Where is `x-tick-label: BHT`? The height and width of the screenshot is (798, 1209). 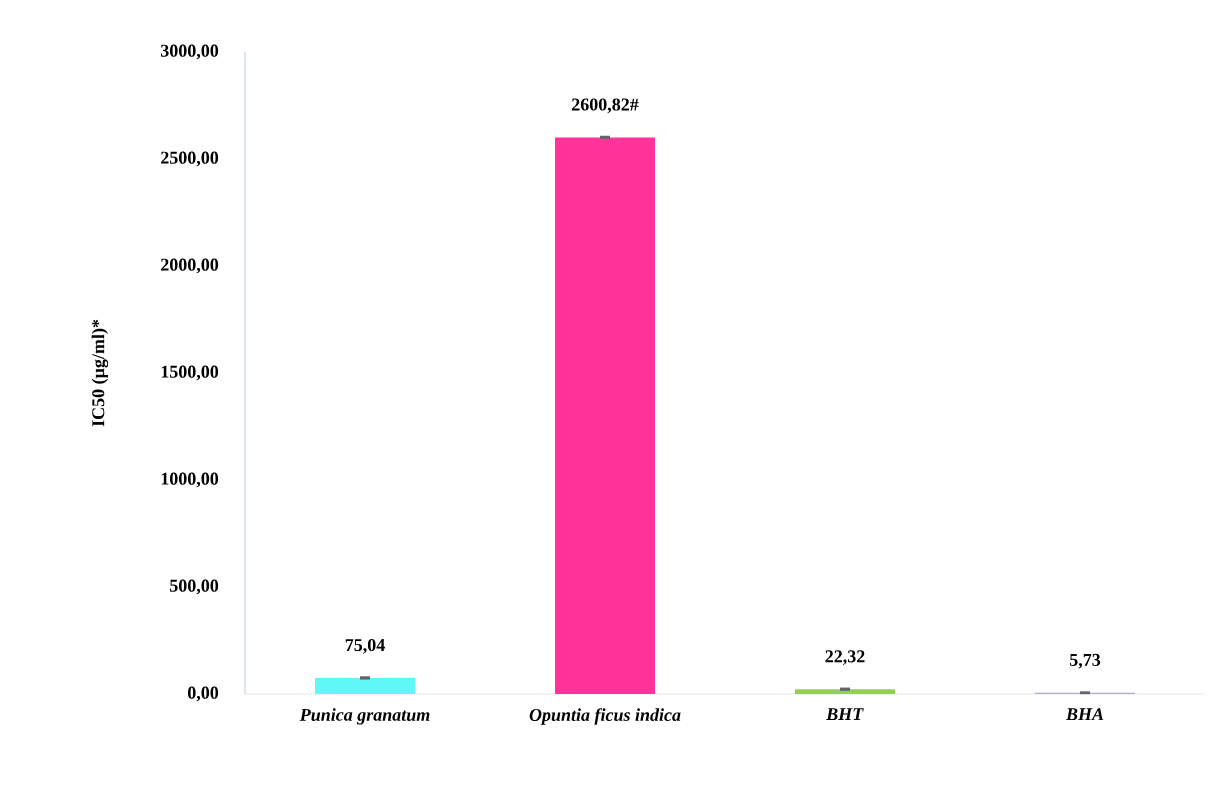 x-tick-label: BHT is located at coordinates (845, 714).